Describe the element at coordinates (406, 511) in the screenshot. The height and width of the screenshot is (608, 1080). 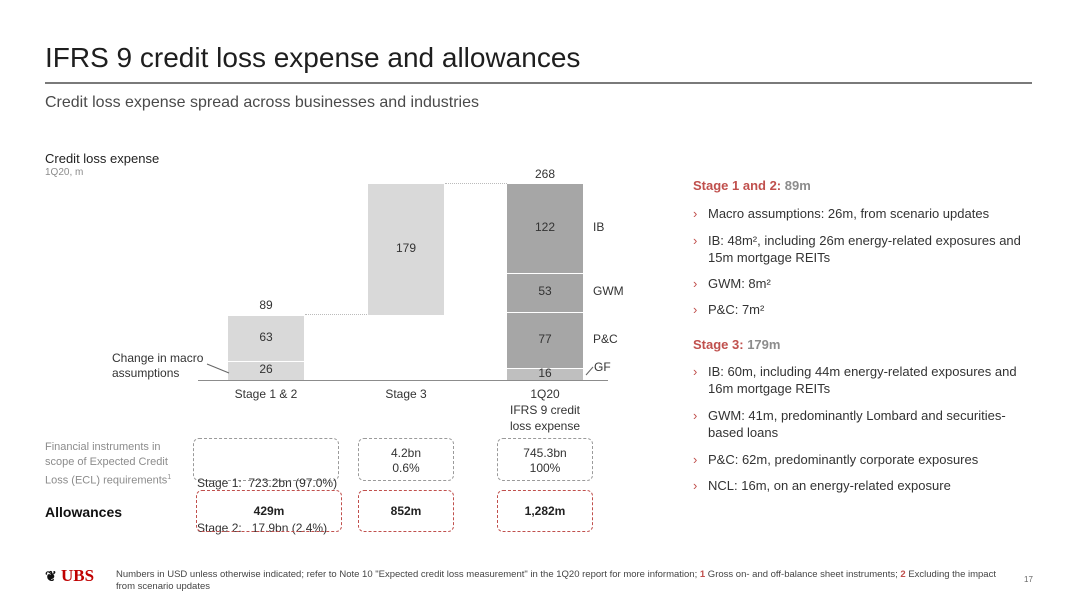
I see `allowances-stage3: 852m` at that location.